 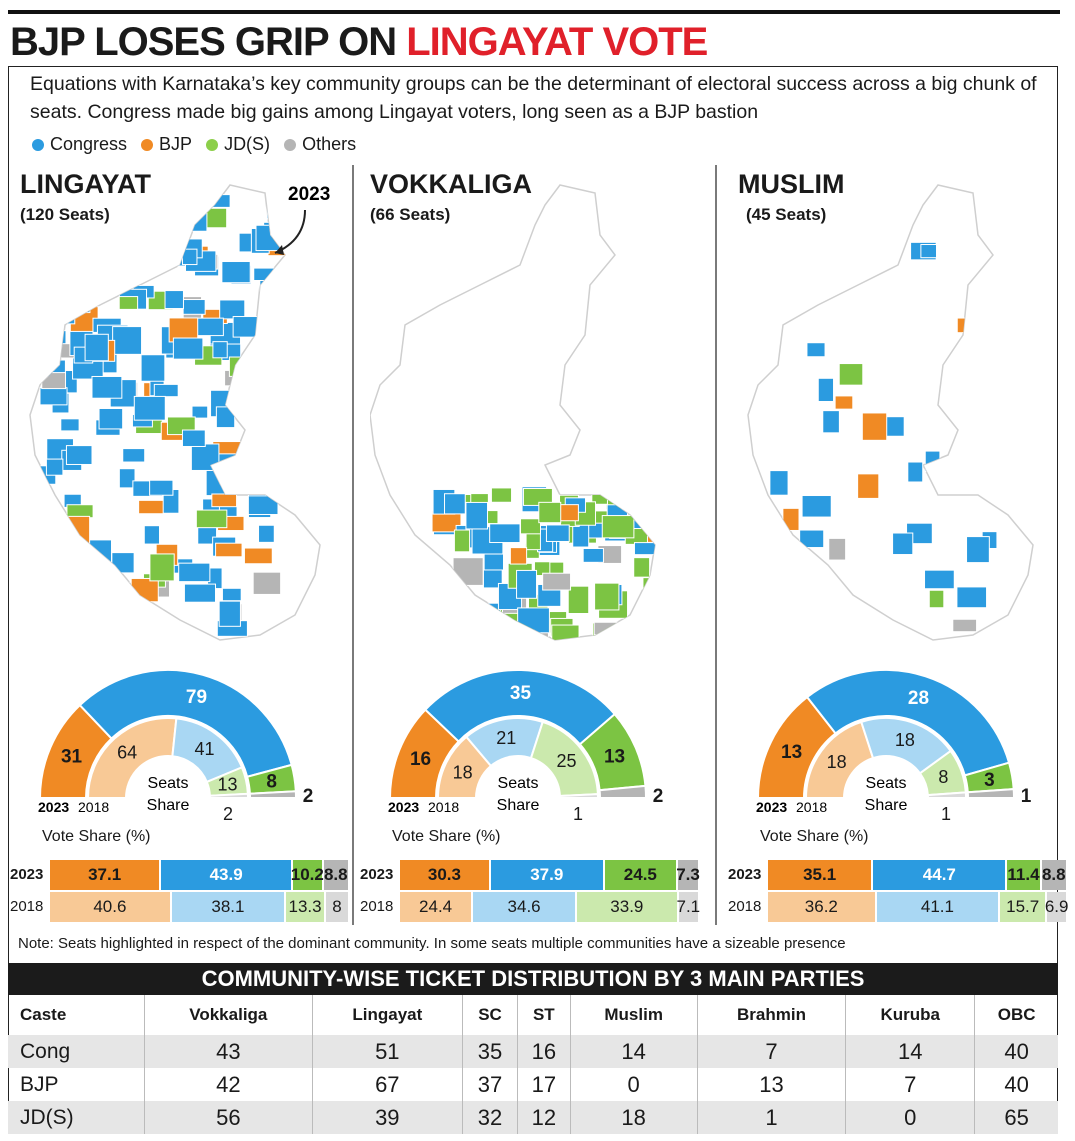 What do you see at coordinates (490, 1084) in the screenshot?
I see `table-cell: 37` at bounding box center [490, 1084].